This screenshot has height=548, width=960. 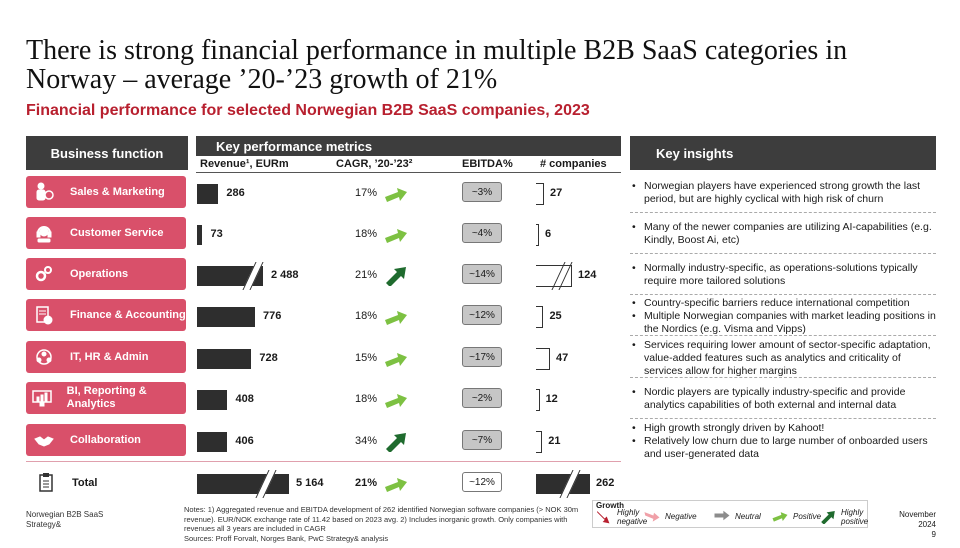 I want to click on total-row: Total 5 164 21% ~12% 262, so click(x=480, y=482).